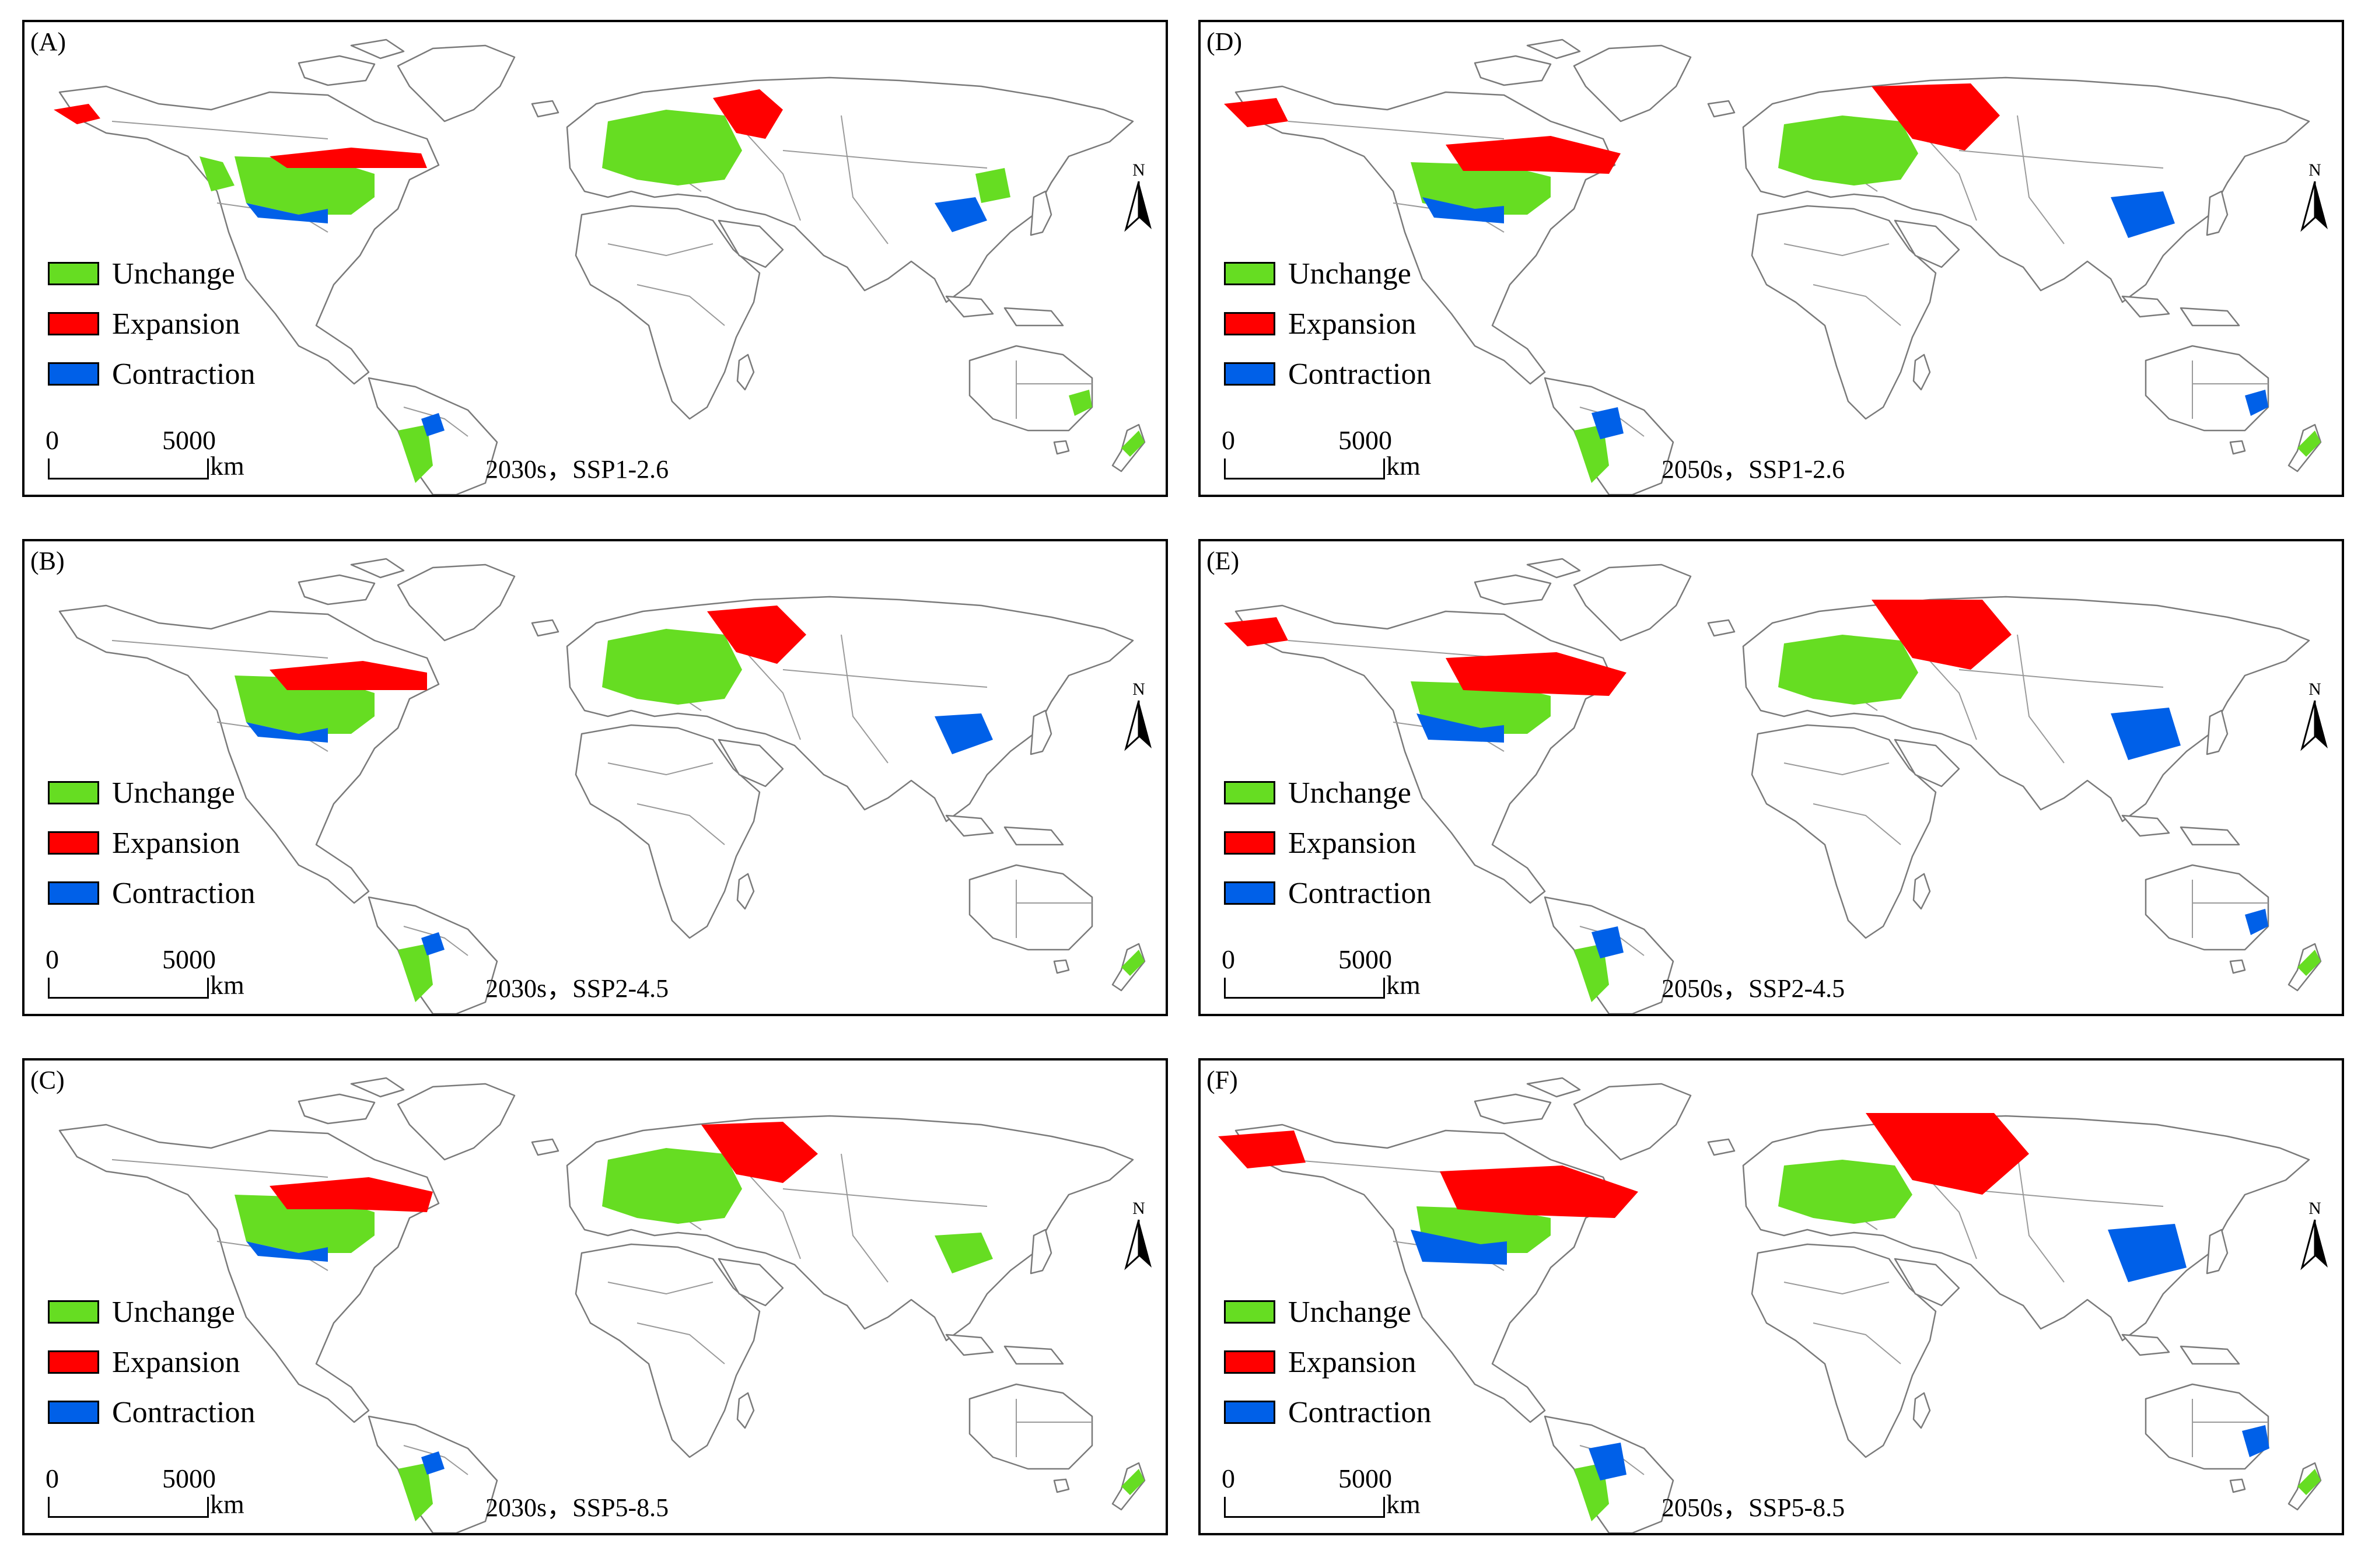 The width and height of the screenshot is (2368, 1568). Describe the element at coordinates (48, 1080) in the screenshot. I see `panel-label: (C)` at that location.